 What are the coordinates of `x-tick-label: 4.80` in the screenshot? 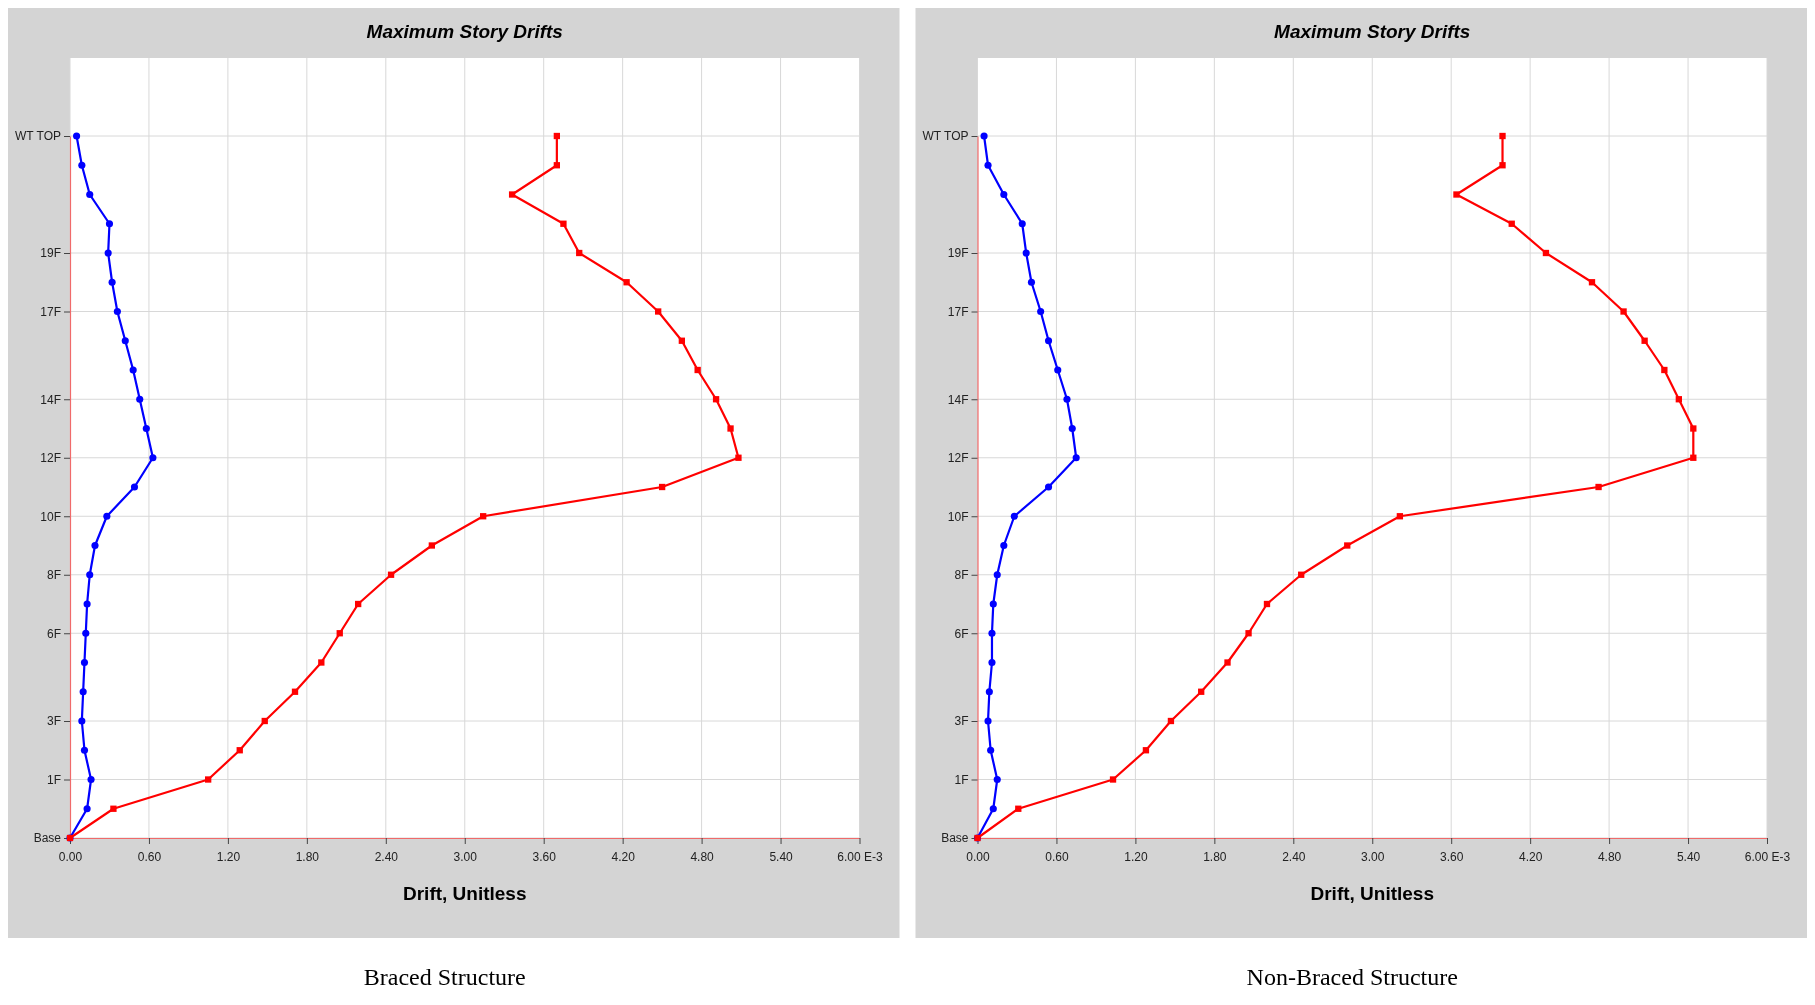 It's located at (1609, 857).